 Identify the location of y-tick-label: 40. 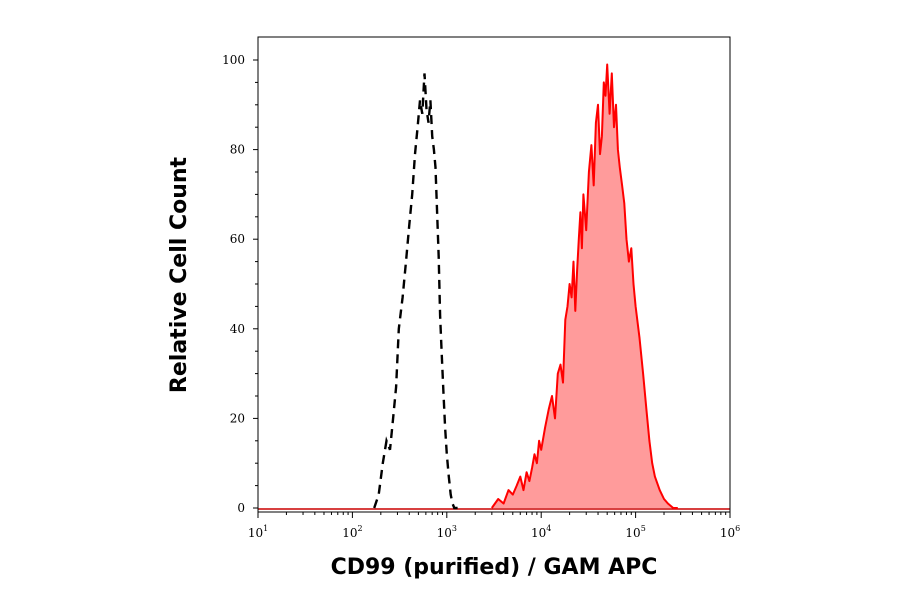
(237, 329).